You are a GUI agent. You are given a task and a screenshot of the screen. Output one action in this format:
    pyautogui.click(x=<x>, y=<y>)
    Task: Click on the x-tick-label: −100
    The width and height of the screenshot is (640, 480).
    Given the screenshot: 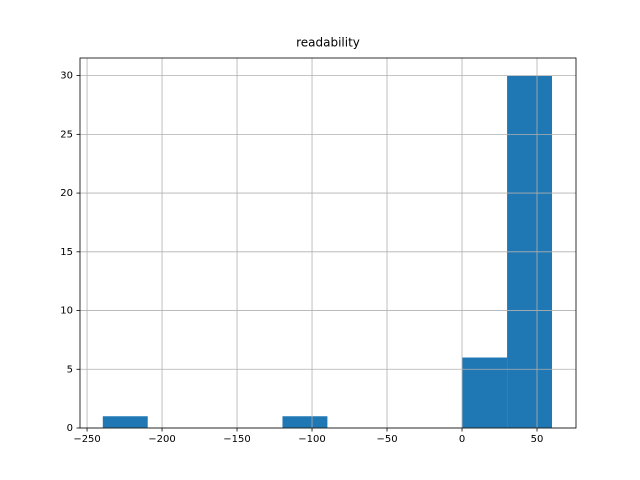 What is the action you would take?
    pyautogui.click(x=311, y=439)
    